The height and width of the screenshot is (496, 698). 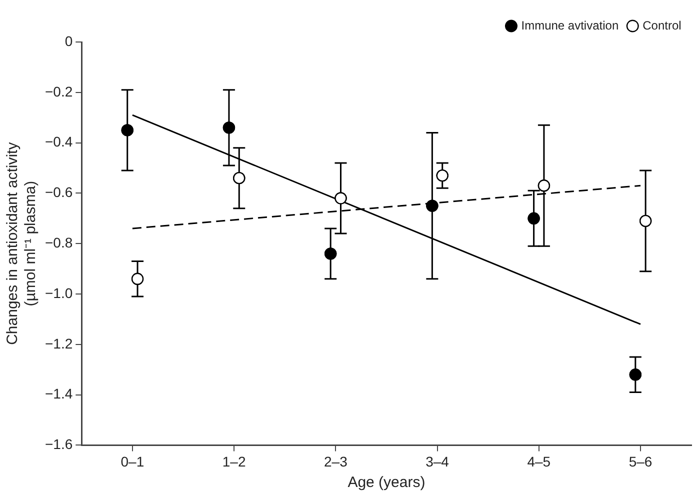 What do you see at coordinates (438, 461) in the screenshot?
I see `x-tick-label: 3–4` at bounding box center [438, 461].